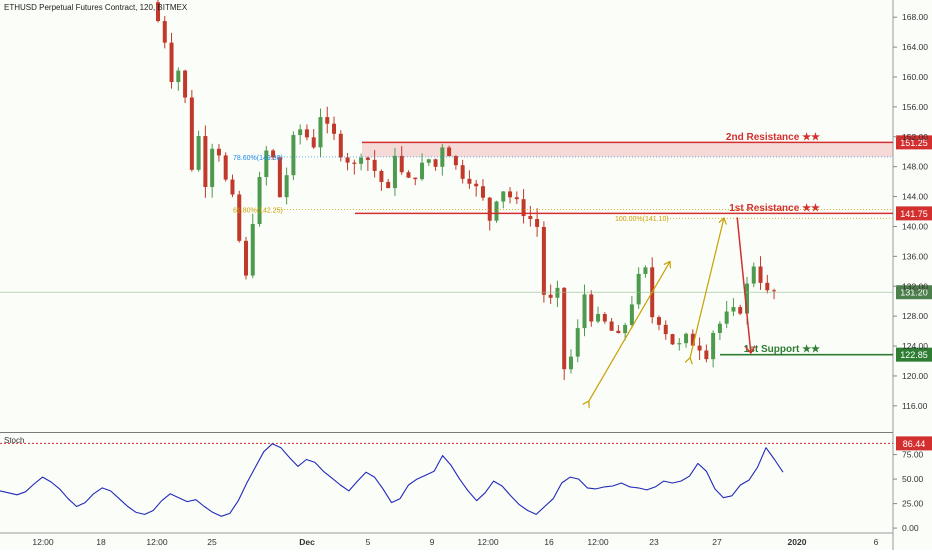  What do you see at coordinates (915, 17) in the screenshot?
I see `price-tick-label: 168.00` at bounding box center [915, 17].